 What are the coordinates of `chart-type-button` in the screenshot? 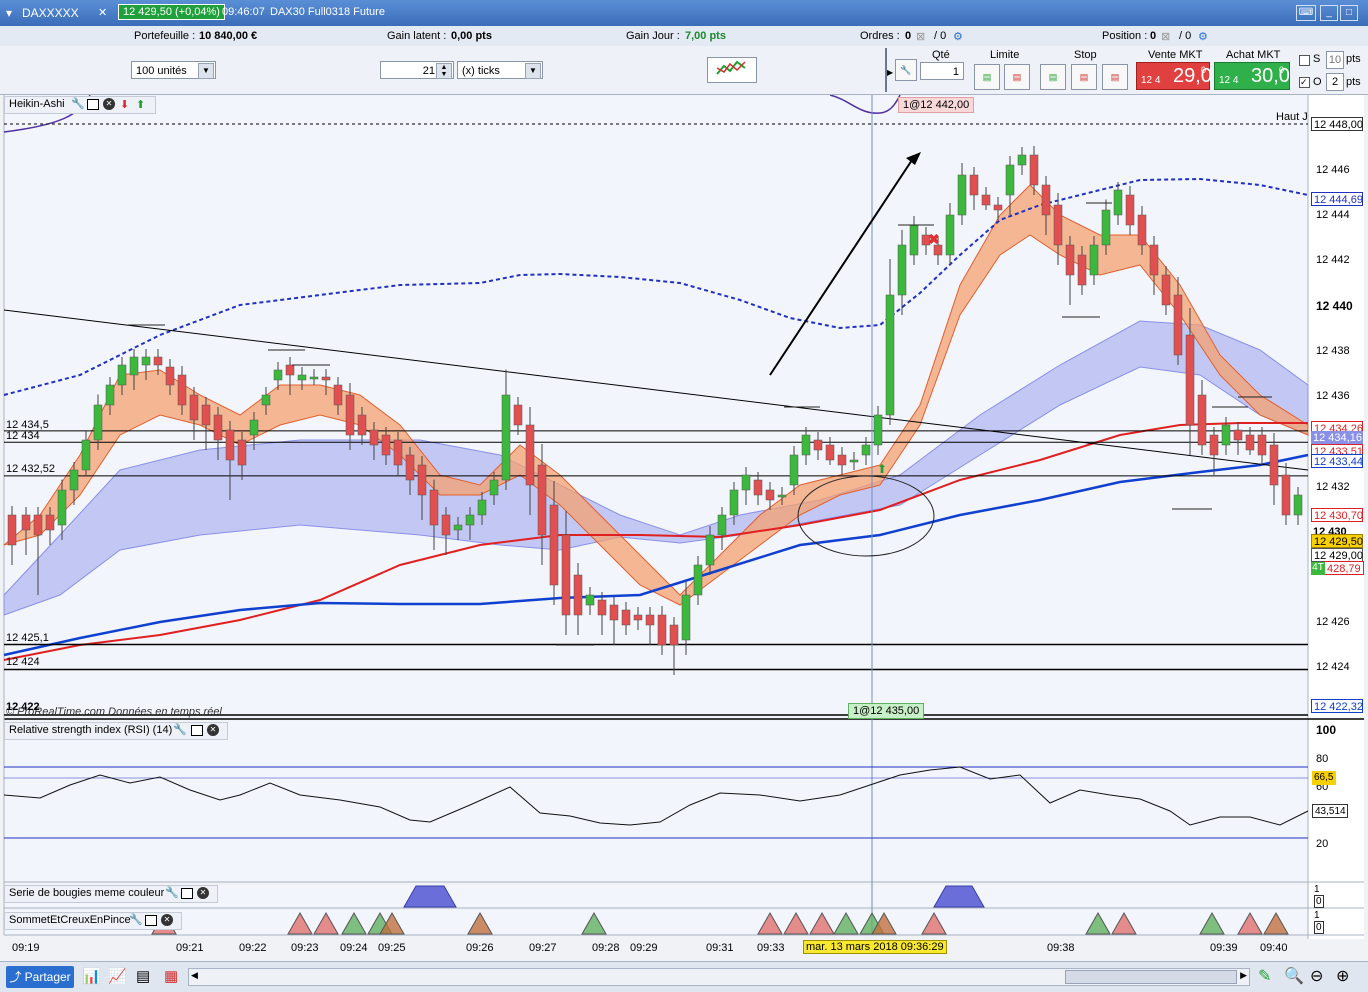 It's located at (732, 70).